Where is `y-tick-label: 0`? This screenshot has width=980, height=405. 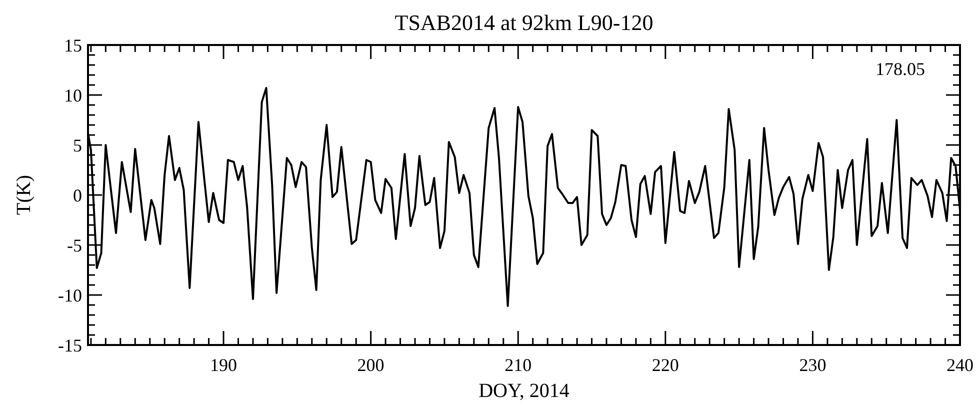 y-tick-label: 0 is located at coordinates (77, 195).